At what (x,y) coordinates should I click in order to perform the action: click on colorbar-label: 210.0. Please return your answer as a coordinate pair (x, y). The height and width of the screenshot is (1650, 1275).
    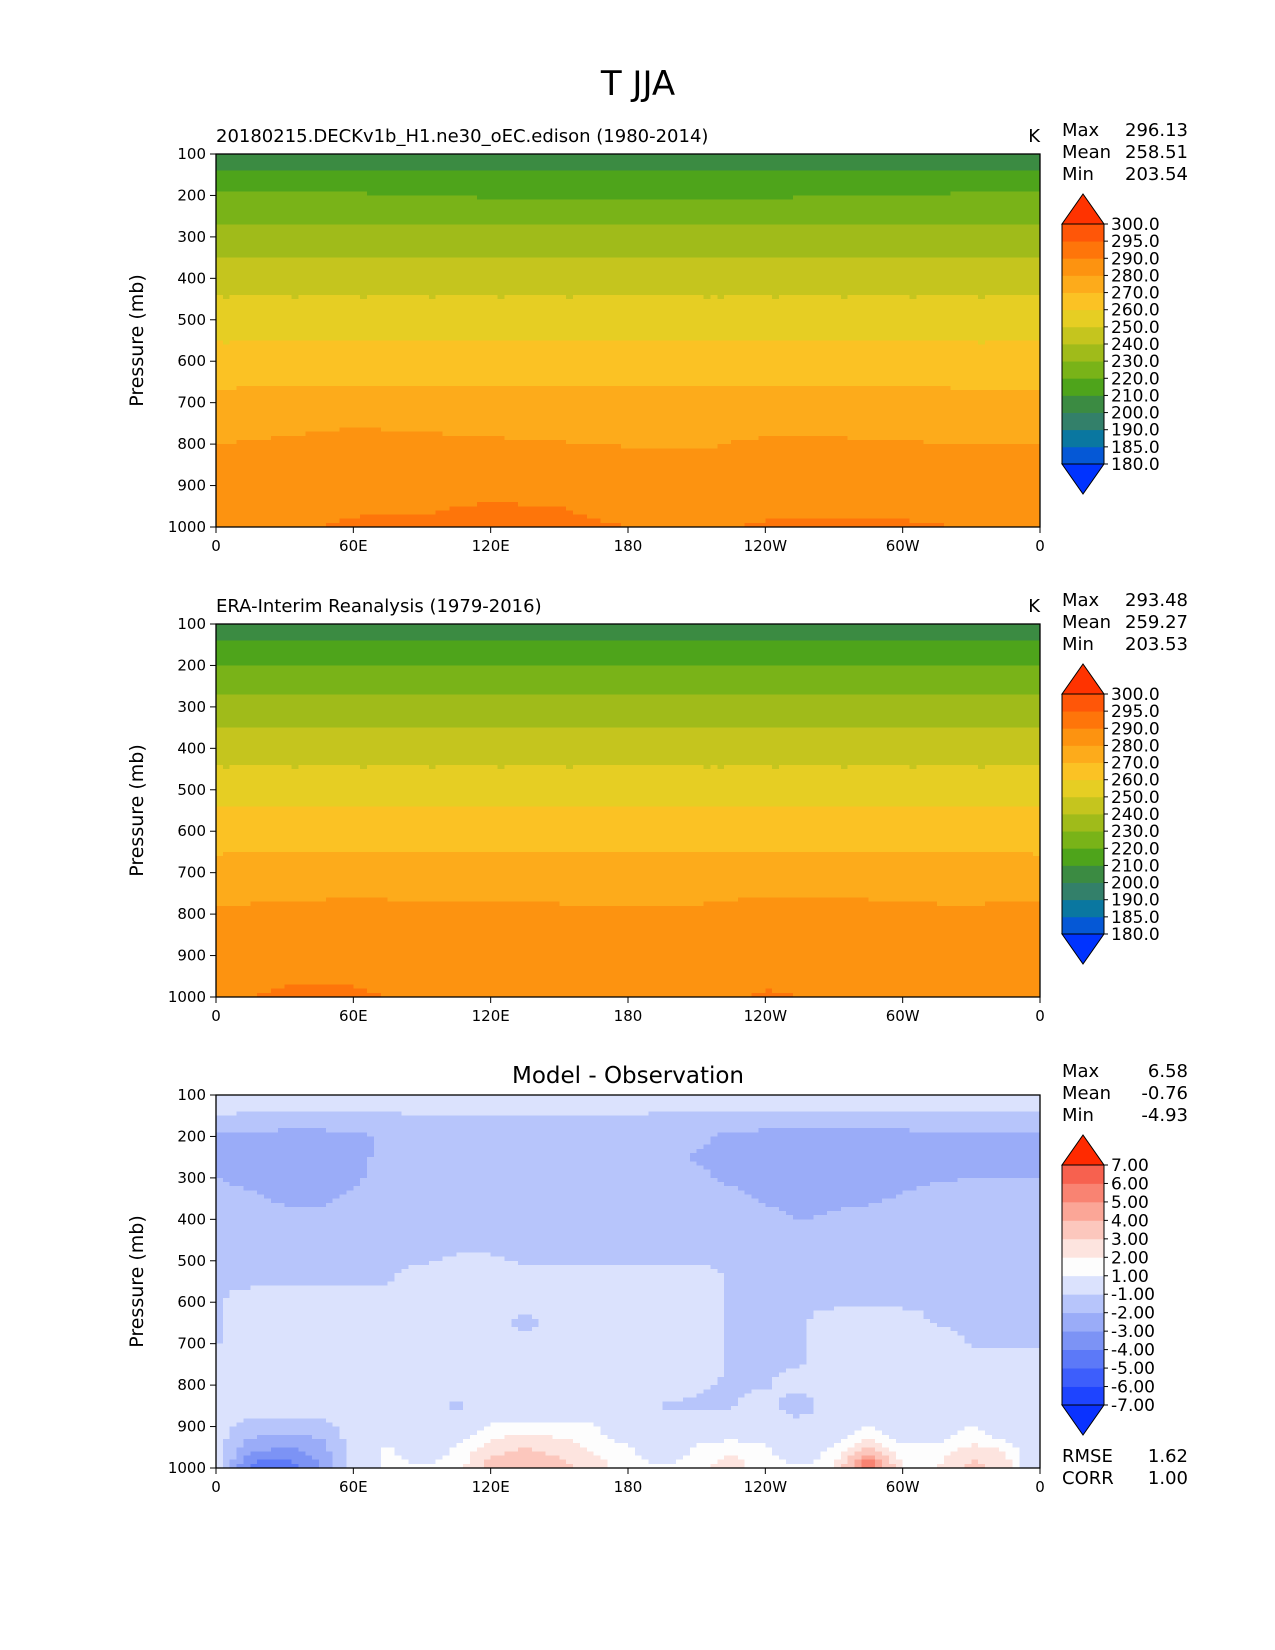
    Looking at the image, I should click on (1135, 866).